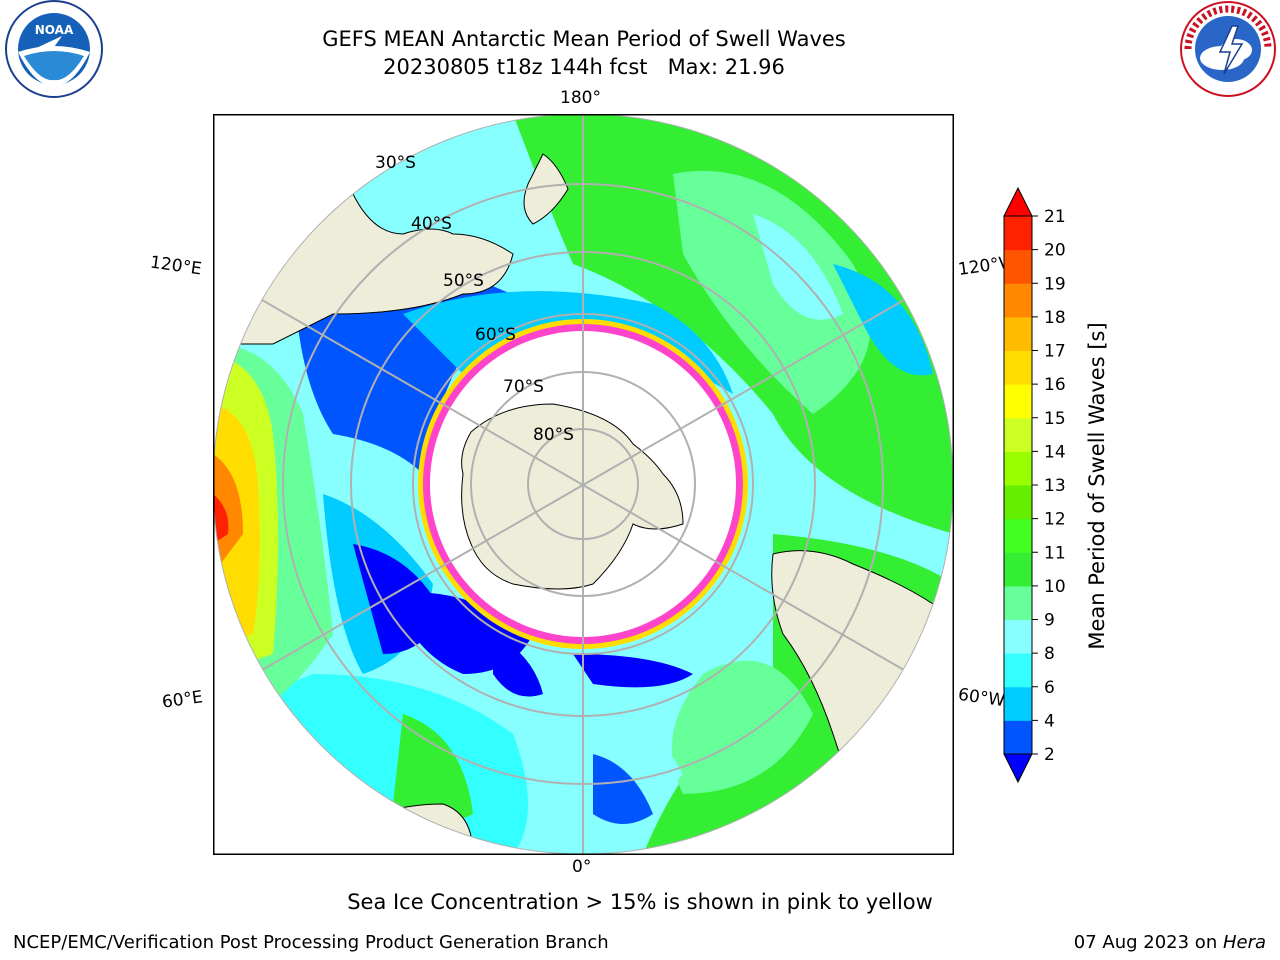  I want to click on lon-label-120e: 120°E, so click(175, 266).